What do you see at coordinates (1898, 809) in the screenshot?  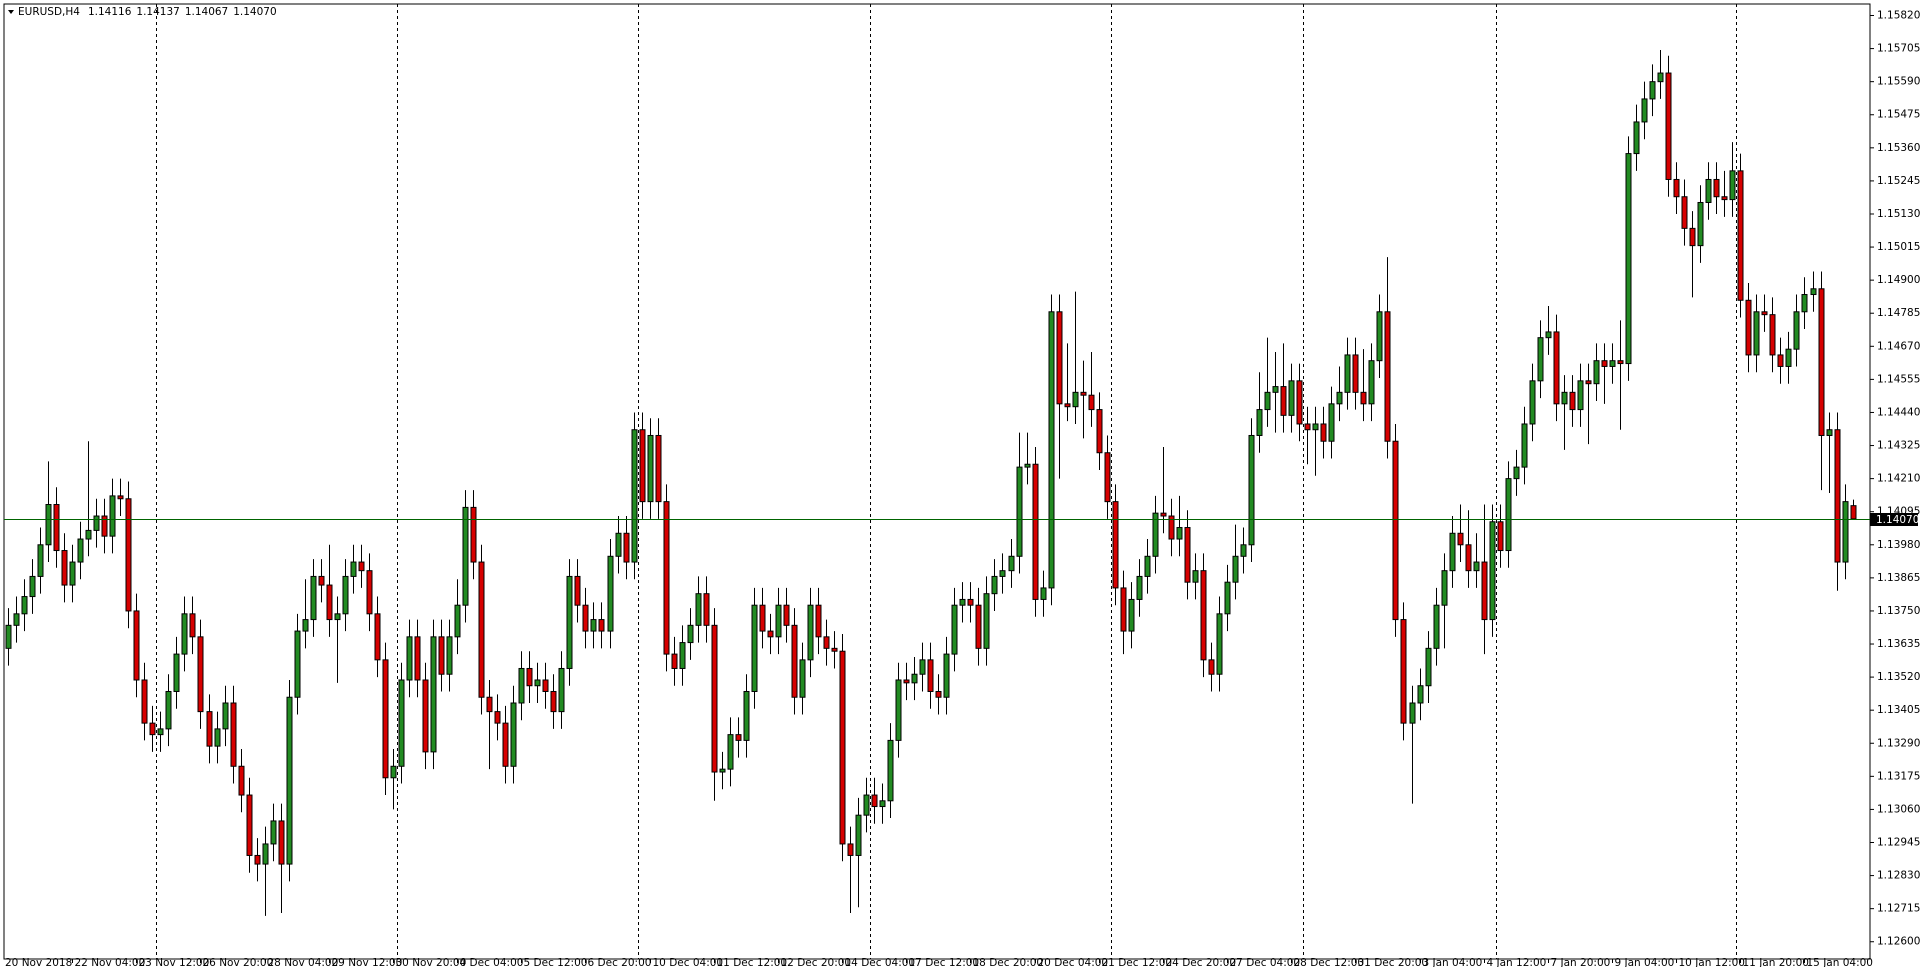 I see `y-tick-label: 1.13060` at bounding box center [1898, 809].